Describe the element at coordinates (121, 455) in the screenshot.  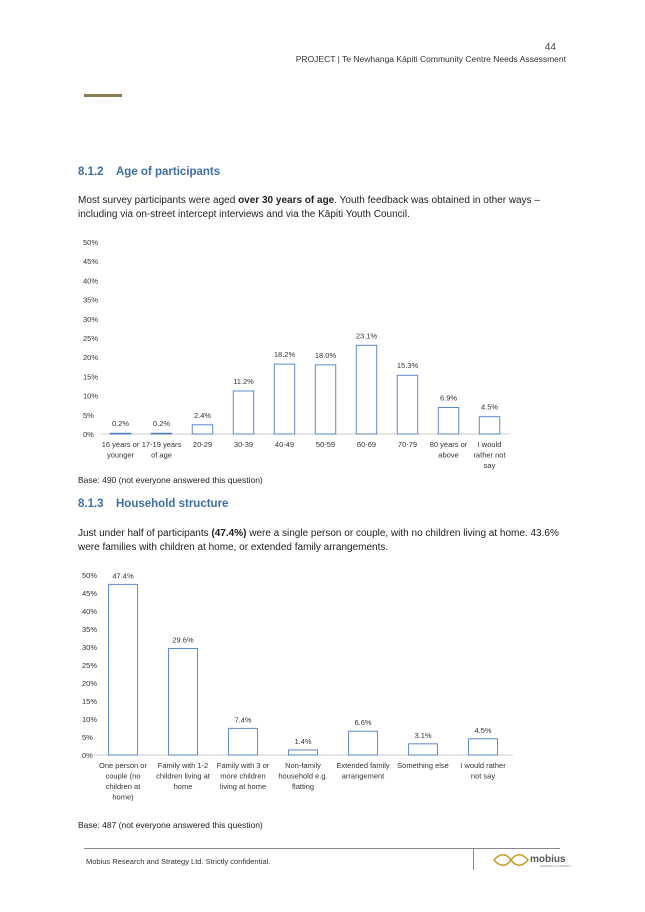
I see `category-label: younger` at that location.